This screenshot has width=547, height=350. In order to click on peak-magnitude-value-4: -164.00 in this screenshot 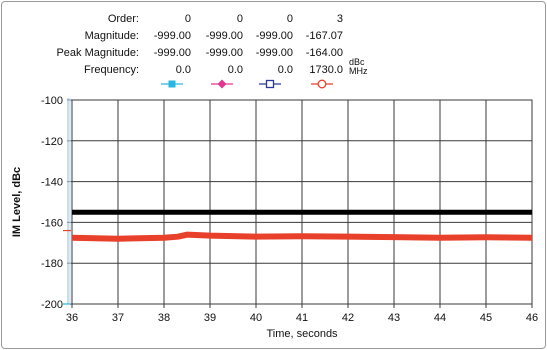, I will do `click(324, 53)`.